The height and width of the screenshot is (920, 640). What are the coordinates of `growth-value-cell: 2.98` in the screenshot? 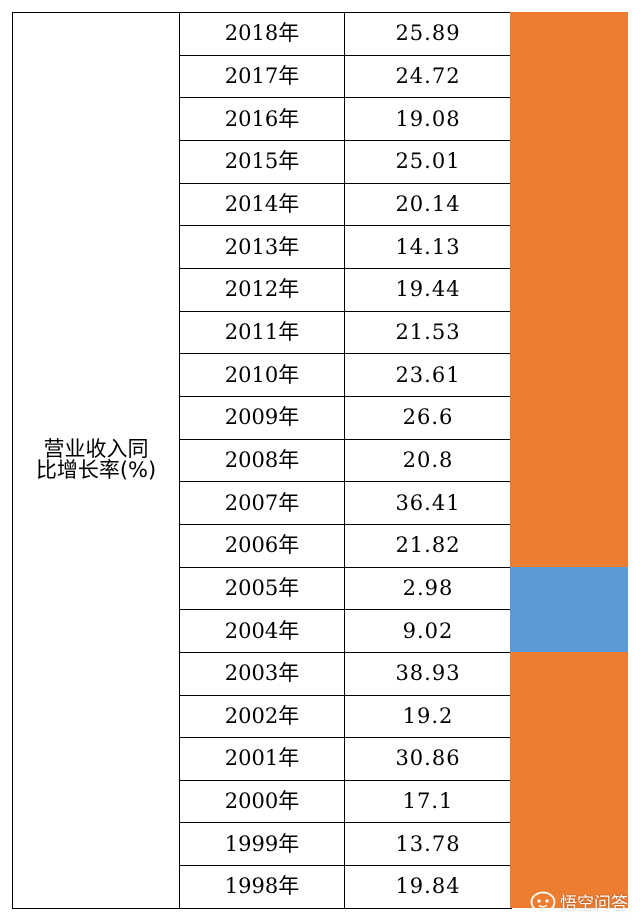 It's located at (428, 588).